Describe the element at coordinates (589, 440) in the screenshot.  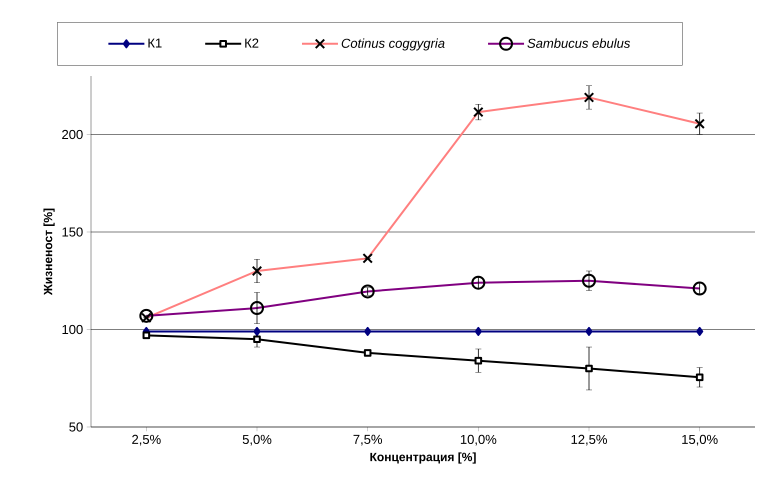
I see `x-tick-label: 12,5%` at that location.